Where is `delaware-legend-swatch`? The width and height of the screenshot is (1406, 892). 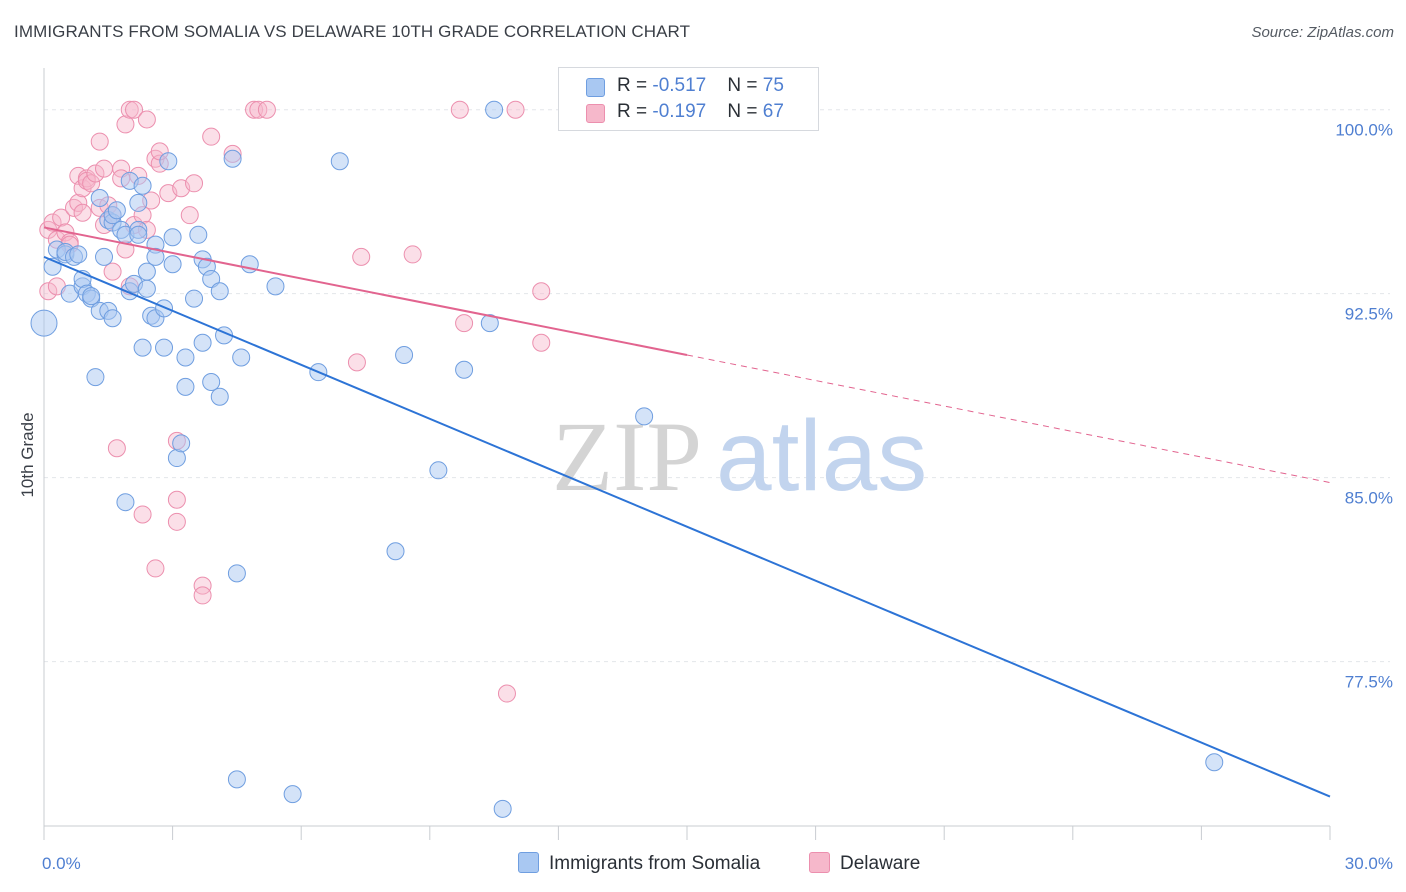
delaware-legend-swatch is located at coordinates (819, 862).